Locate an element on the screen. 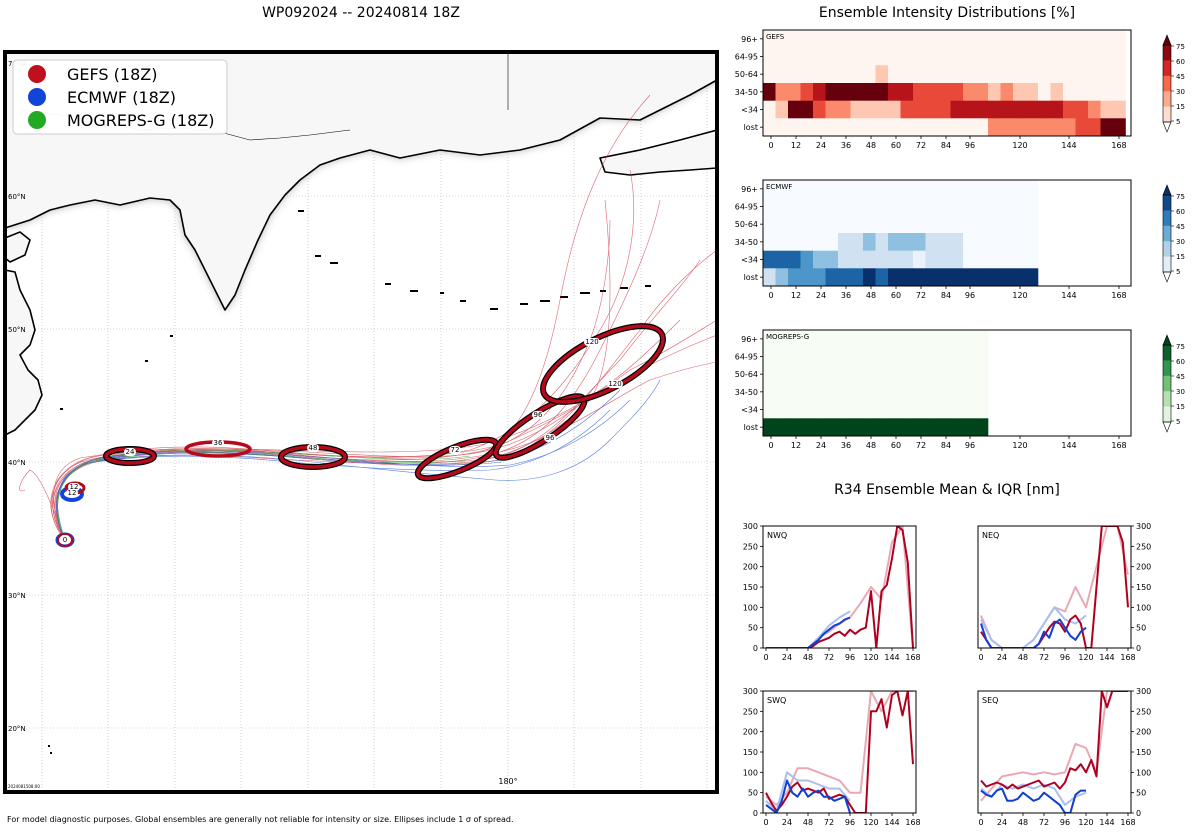  colorbar-gefs: 75 60 45 30 15 5 is located at coordinates (1173, 83).